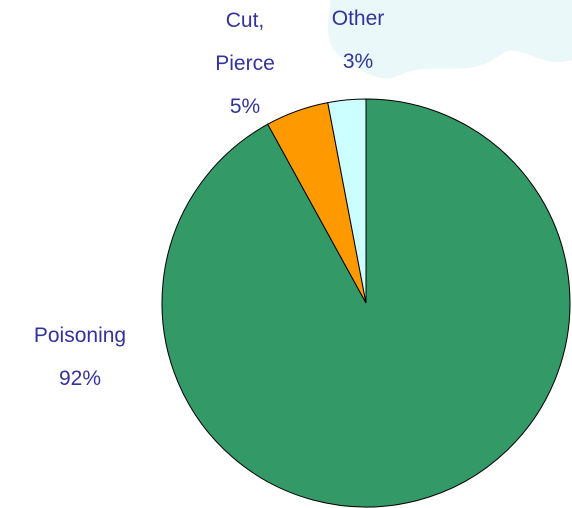 This screenshot has height=508, width=572. Describe the element at coordinates (358, 41) in the screenshot. I see `slice-label: Other 3%` at that location.